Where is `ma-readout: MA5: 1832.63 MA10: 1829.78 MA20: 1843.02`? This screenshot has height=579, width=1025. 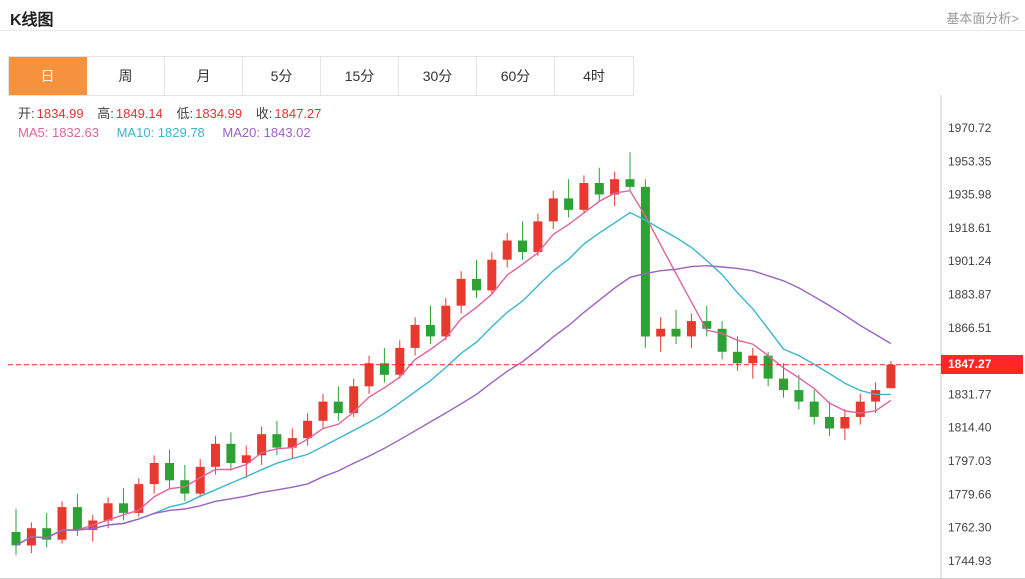
ma-readout: MA5: 1832.63 MA10: 1829.78 MA20: 1843.02 is located at coordinates (171, 132).